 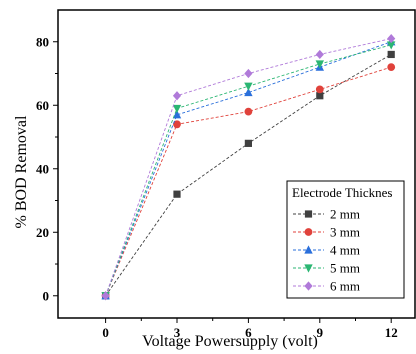 I want to click on y-tick-label: 0, so click(x=46, y=295).